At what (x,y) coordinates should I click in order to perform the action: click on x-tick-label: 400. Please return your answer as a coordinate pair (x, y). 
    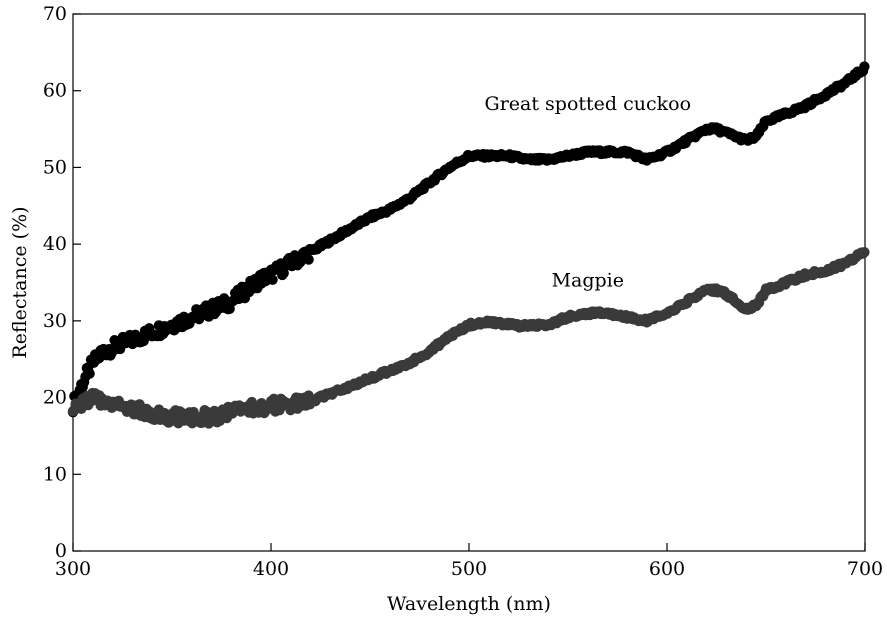
    Looking at the image, I should click on (271, 569).